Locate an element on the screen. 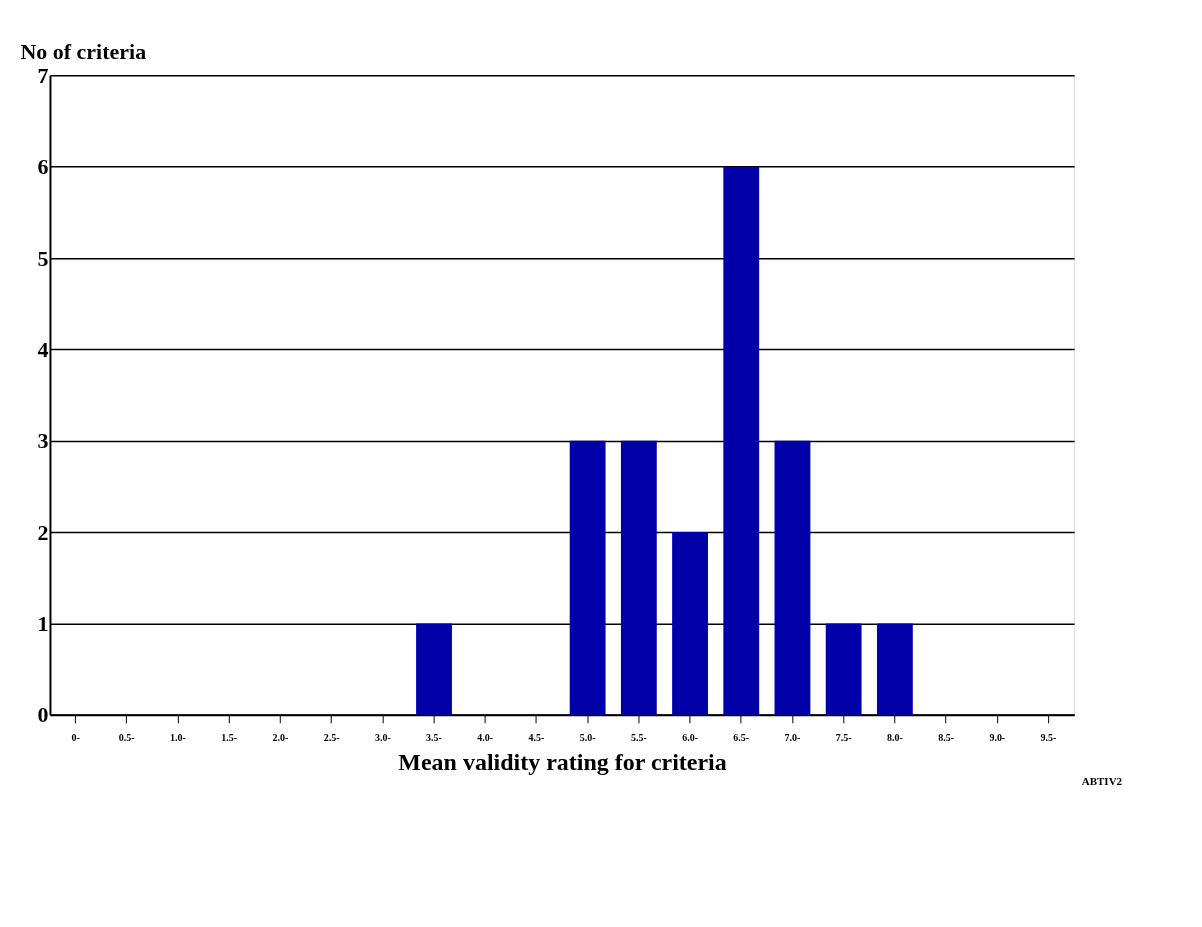 Image resolution: width=1202 pixels, height=927 pixels. y-tick-label: 3 is located at coordinates (43, 441).